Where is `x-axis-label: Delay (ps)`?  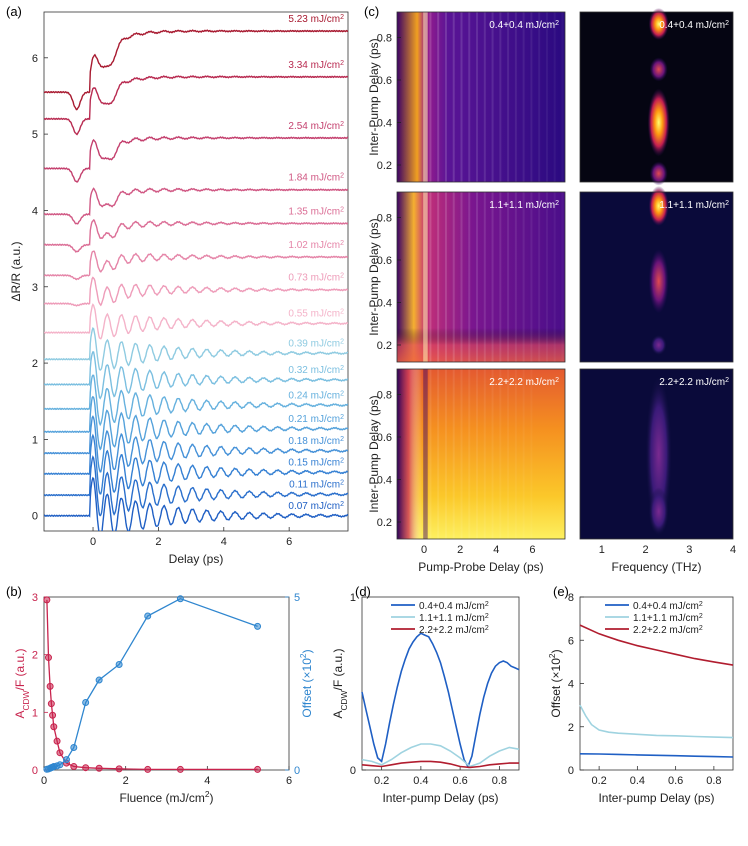 x-axis-label: Delay (ps) is located at coordinates (196, 559).